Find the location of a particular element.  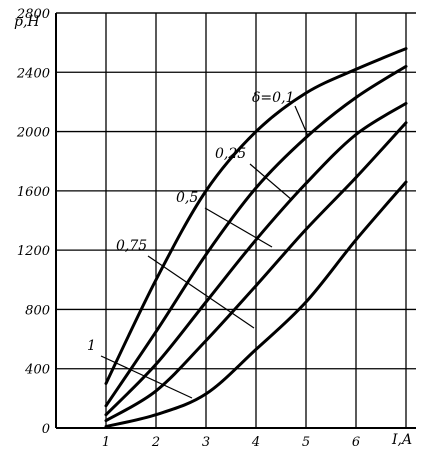

y-tick-label: 2000 is located at coordinates (33, 133).